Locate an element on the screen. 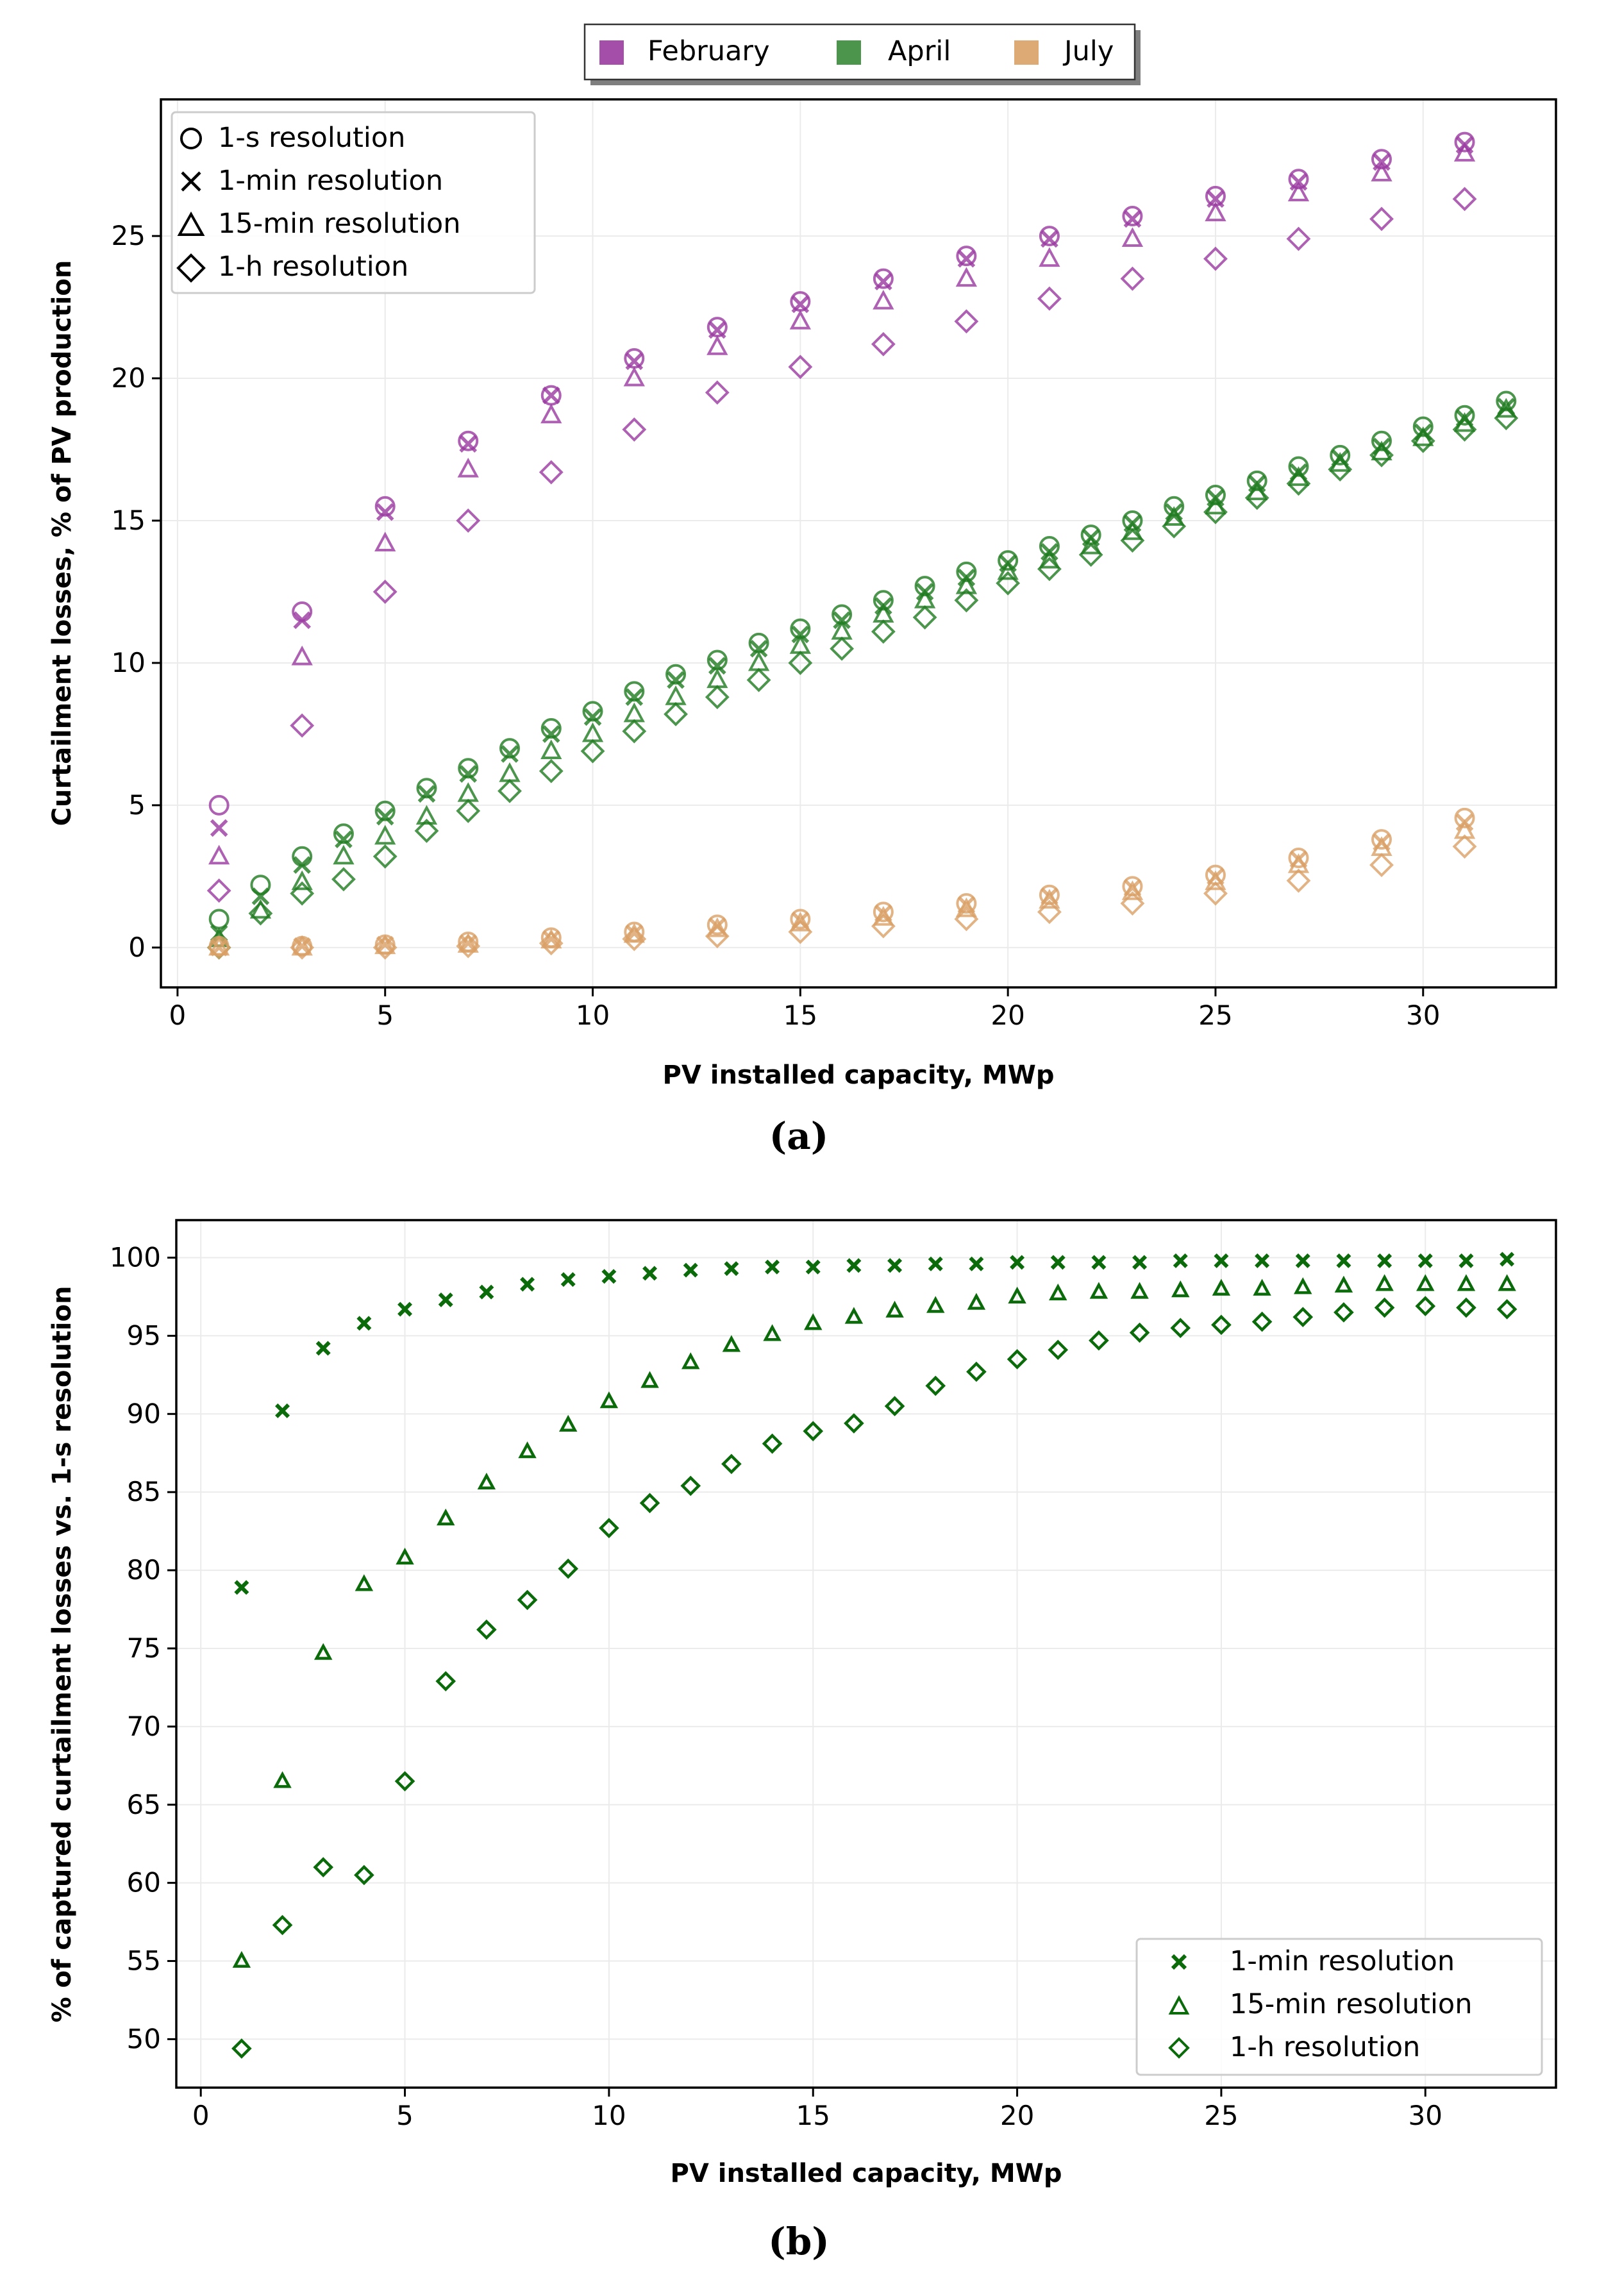 This screenshot has height=2296, width=1597. x-tick-label: 5 is located at coordinates (405, 2115).